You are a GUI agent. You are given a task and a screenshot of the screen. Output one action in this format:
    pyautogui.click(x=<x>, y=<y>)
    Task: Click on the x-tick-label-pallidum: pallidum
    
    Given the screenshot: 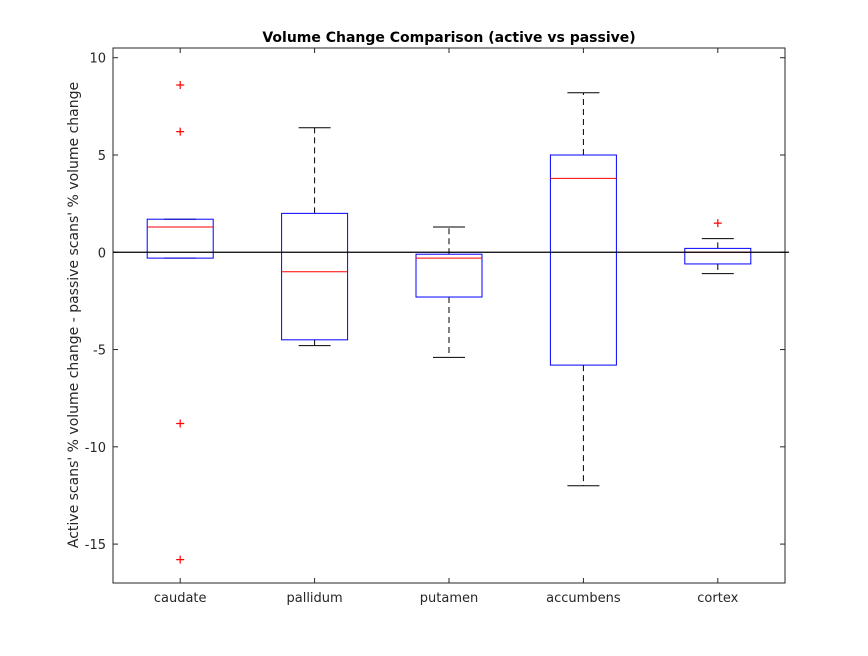 What is the action you would take?
    pyautogui.click(x=314, y=598)
    